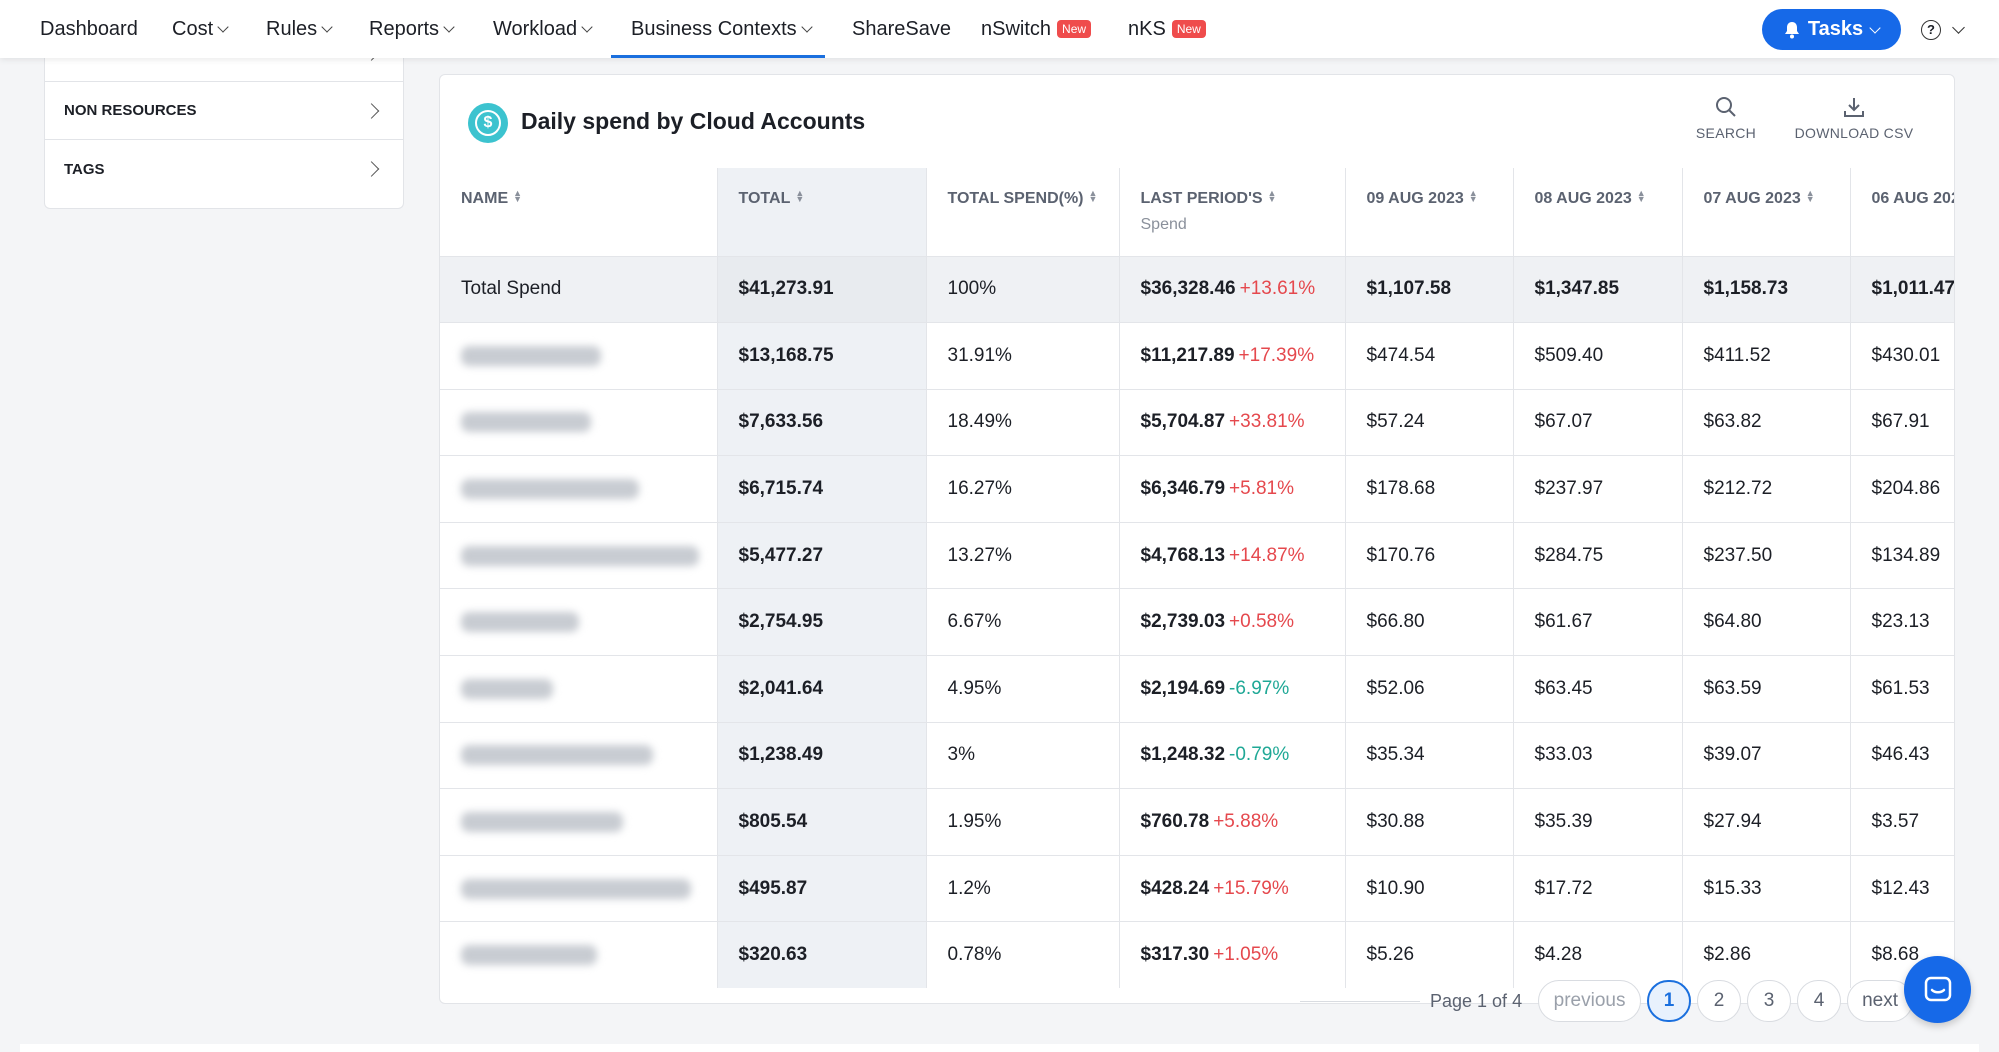 This screenshot has width=1999, height=1052. What do you see at coordinates (1931, 30) in the screenshot?
I see `help-icon: ?` at bounding box center [1931, 30].